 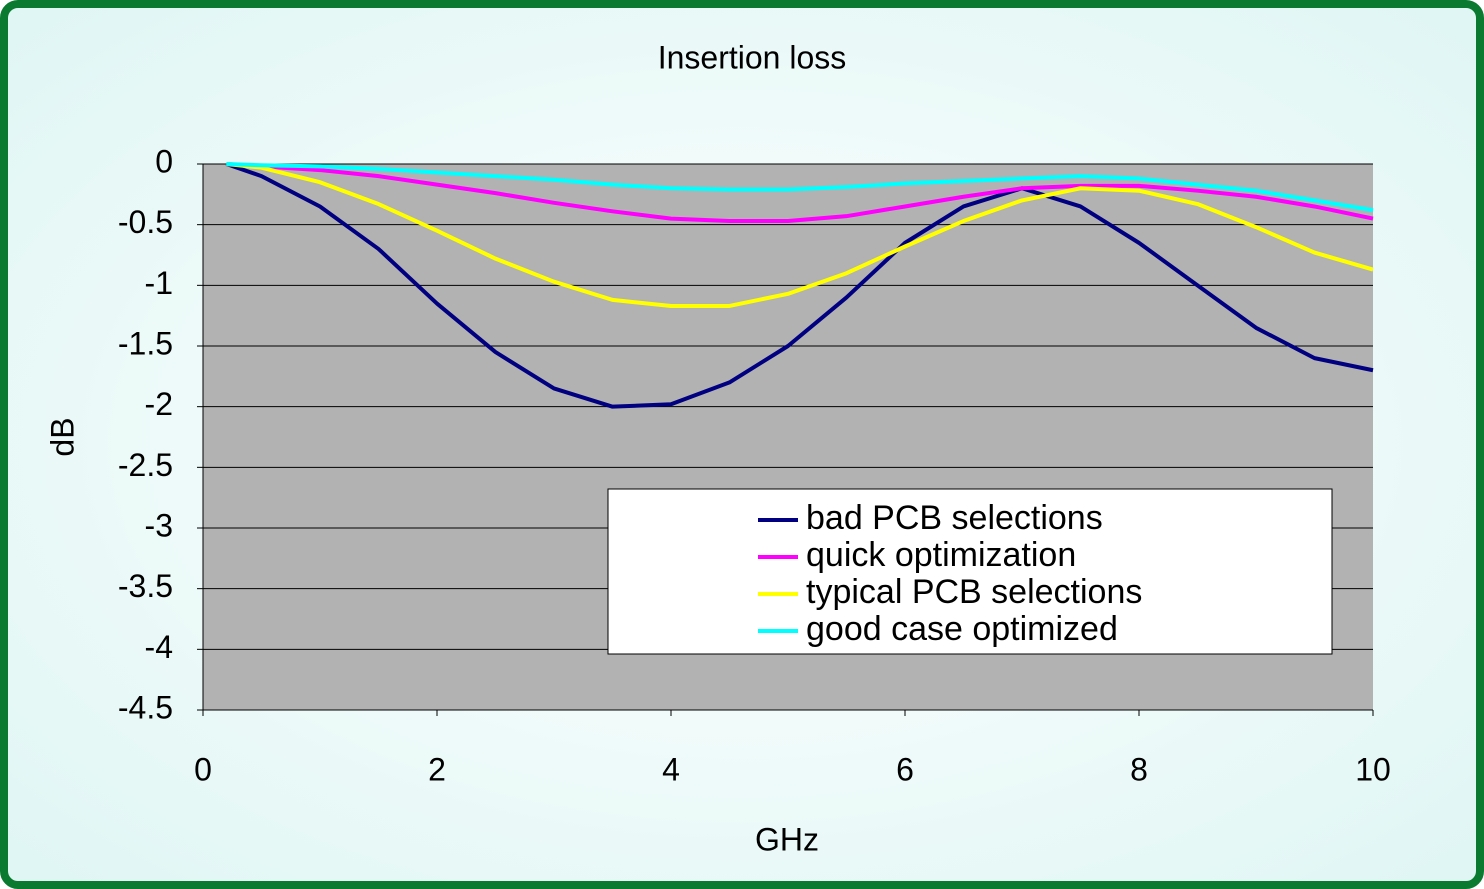 I want to click on legend-label: bad PCB selections, so click(x=954, y=518).